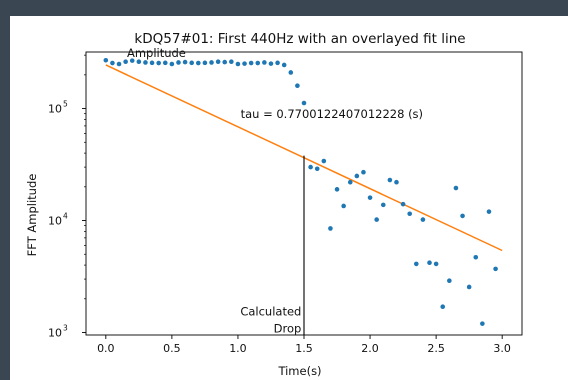 The image size is (568, 380). What do you see at coordinates (288, 329) in the screenshot?
I see `drop-annotation: Drop` at bounding box center [288, 329].